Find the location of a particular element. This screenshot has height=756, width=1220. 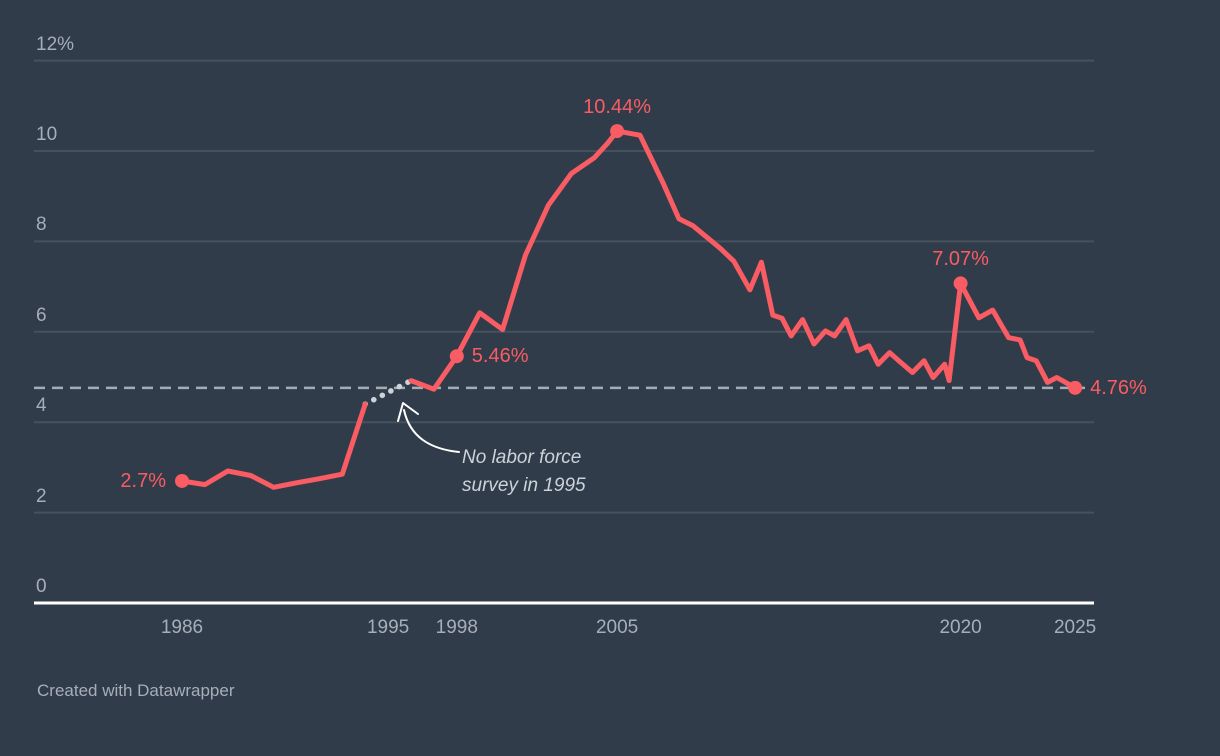

datawrapper-credit-link: Created with Datawrapper is located at coordinates (136, 690).